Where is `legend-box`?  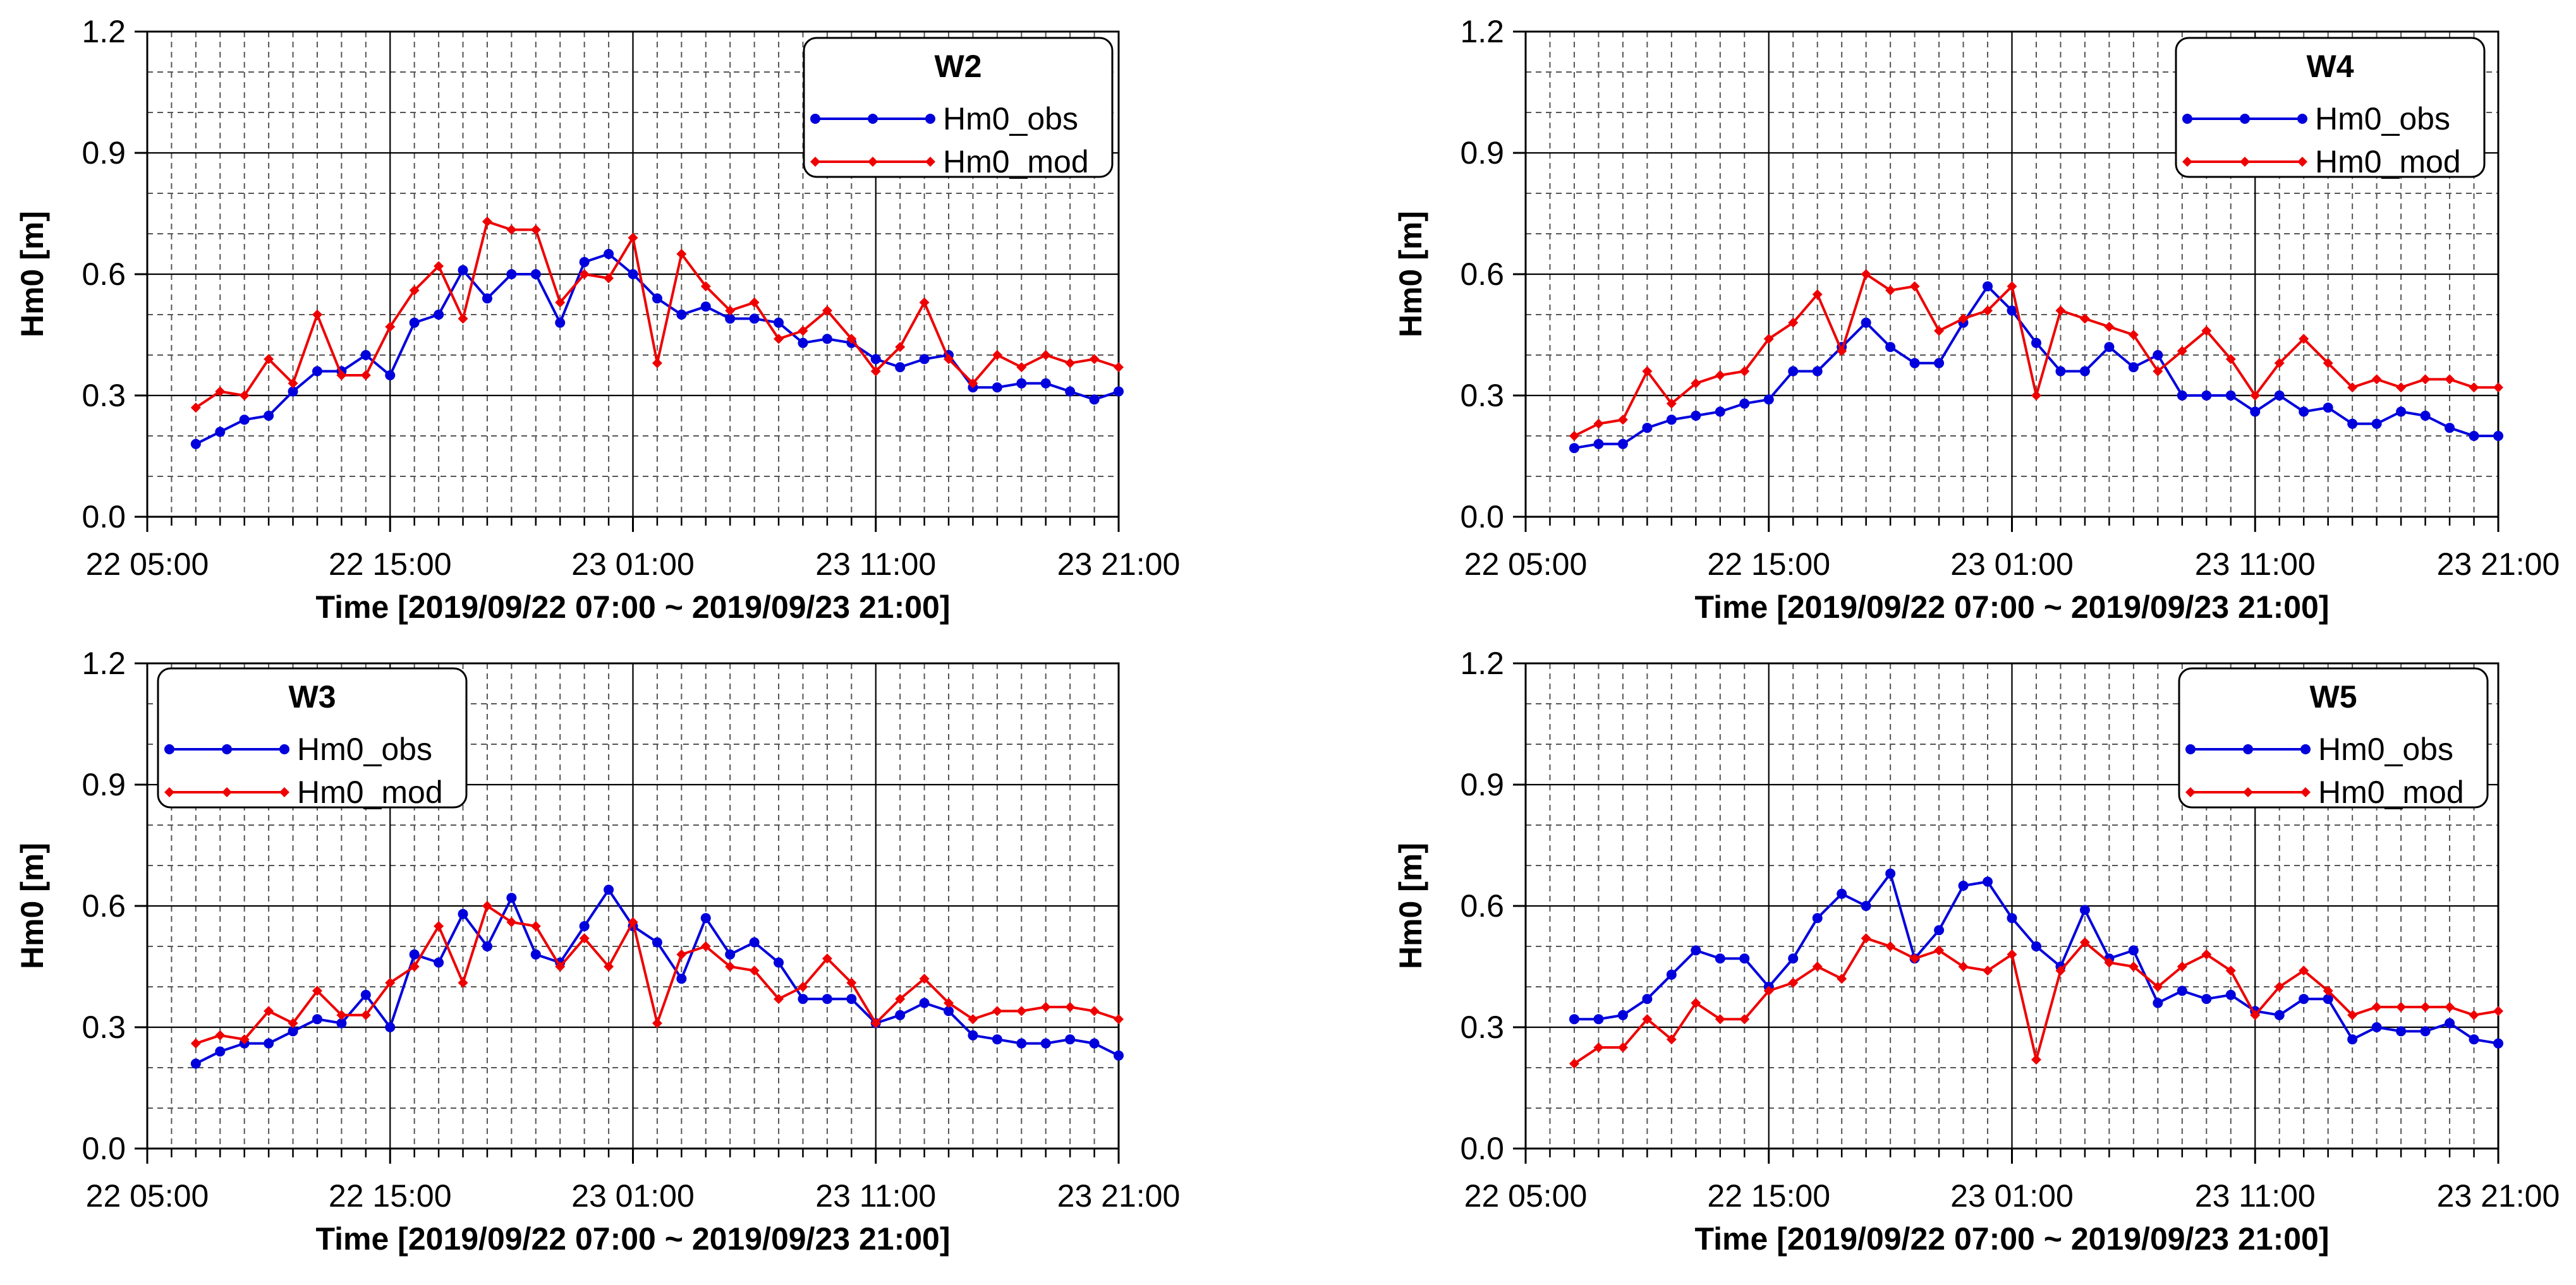 legend-box is located at coordinates (958, 107).